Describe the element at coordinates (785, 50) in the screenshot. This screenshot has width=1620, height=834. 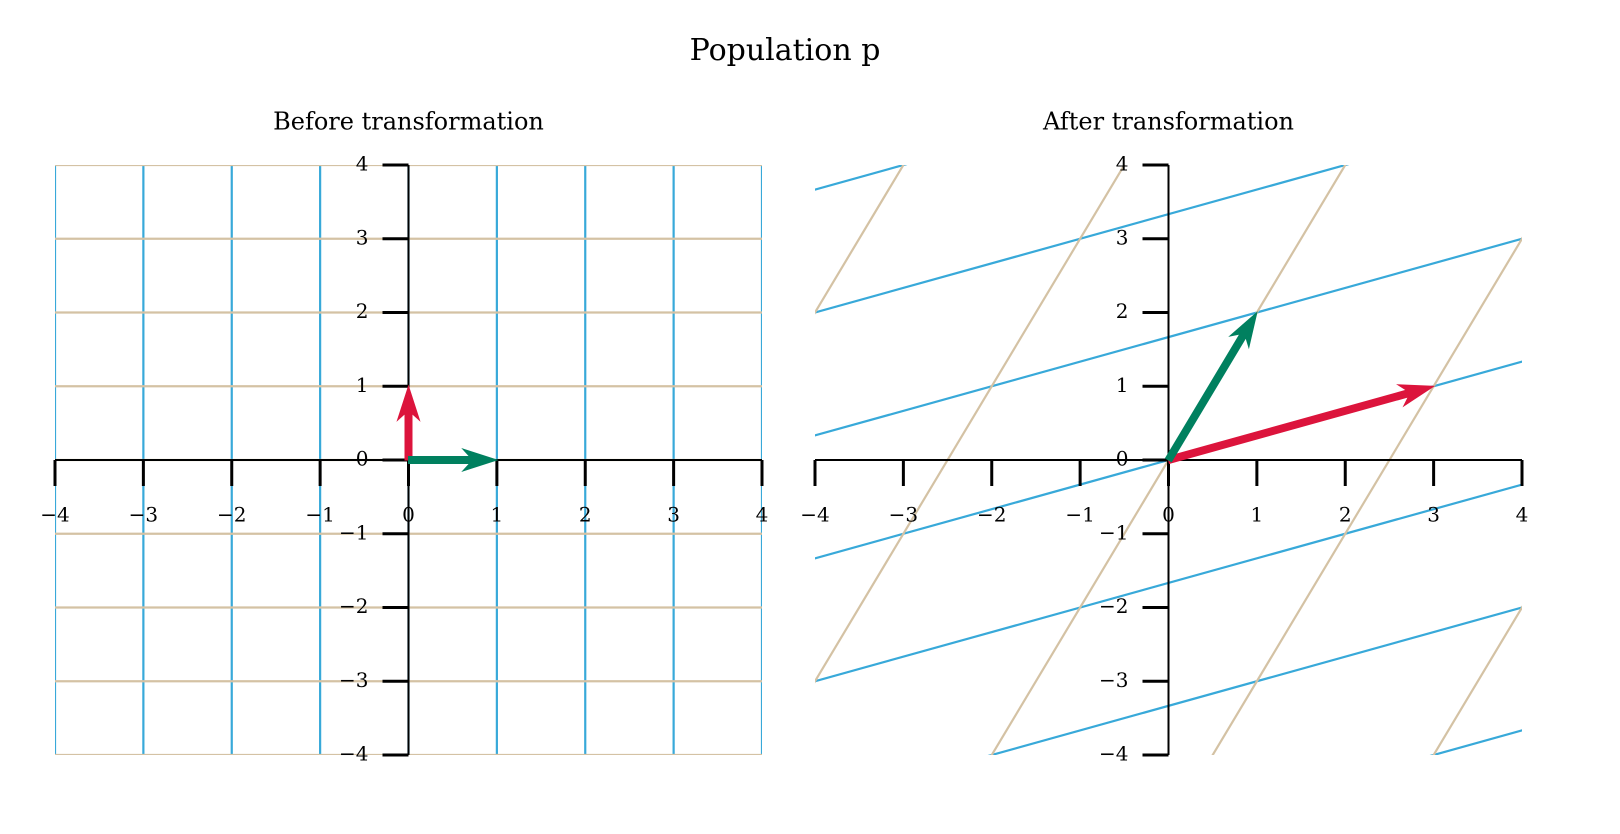
I see `figure-title: Population p` at that location.